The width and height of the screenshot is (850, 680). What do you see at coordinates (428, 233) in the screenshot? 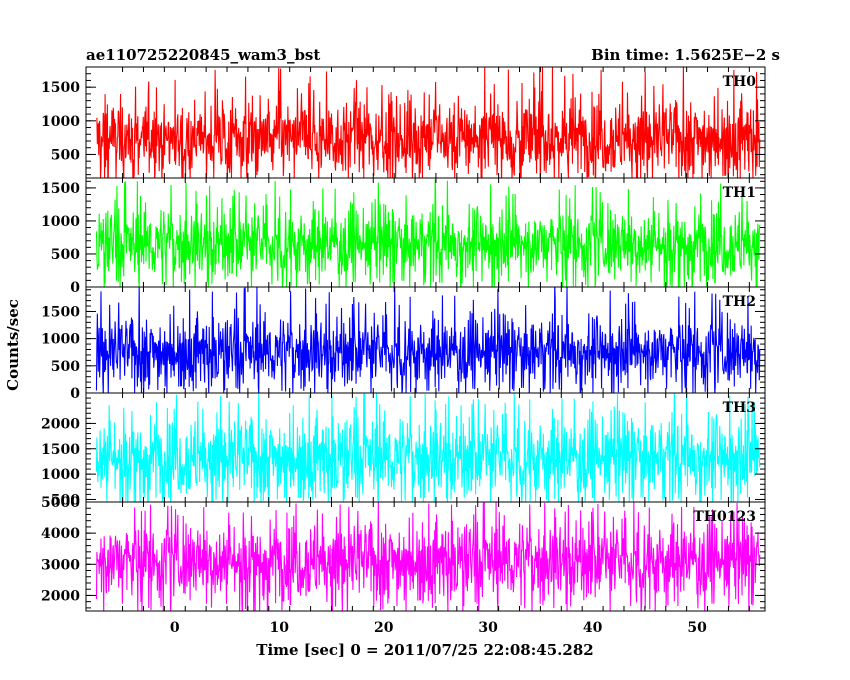
I see `series-th1-line` at bounding box center [428, 233].